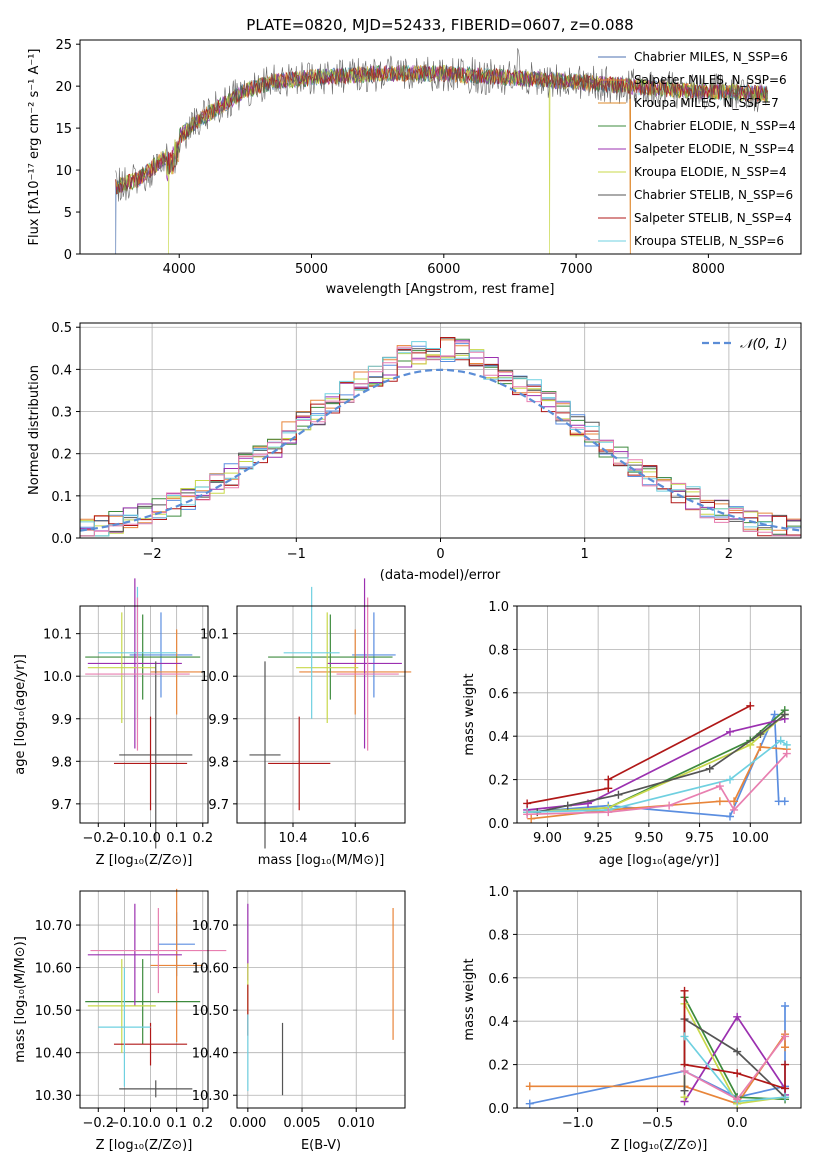  Describe the element at coordinates (498, 737) in the screenshot. I see `y-tick-label: 0.4` at that location.